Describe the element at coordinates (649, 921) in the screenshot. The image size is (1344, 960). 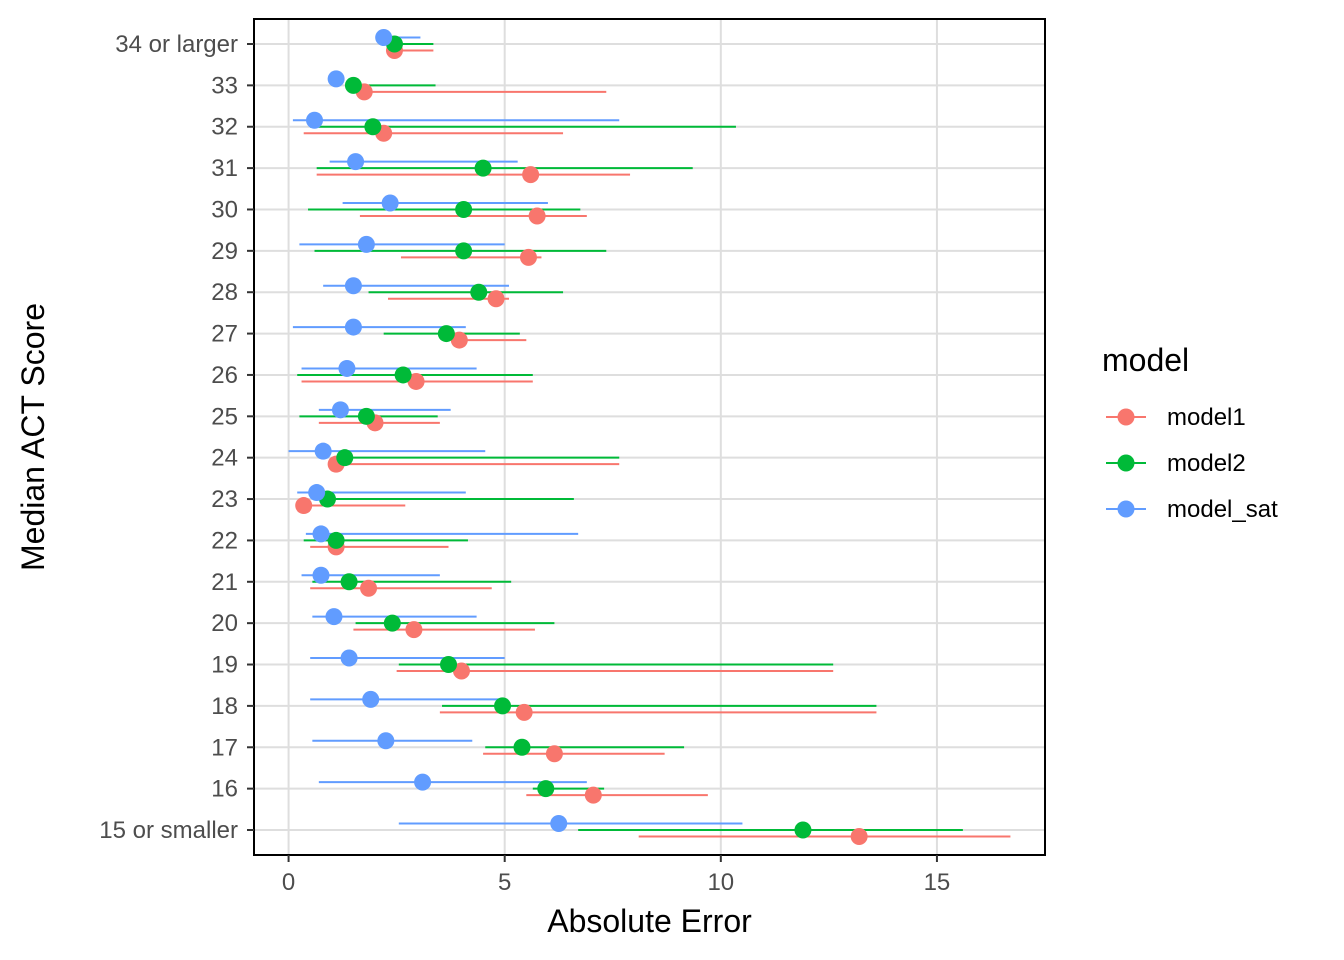
I see `x-axis-title: Absolute Error` at that location.